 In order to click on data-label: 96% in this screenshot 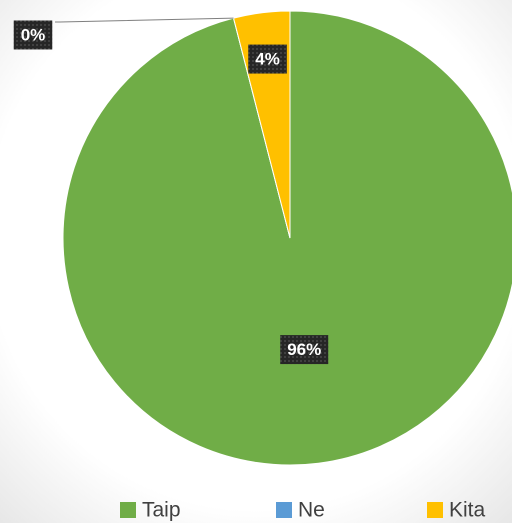, I will do `click(304, 349)`.